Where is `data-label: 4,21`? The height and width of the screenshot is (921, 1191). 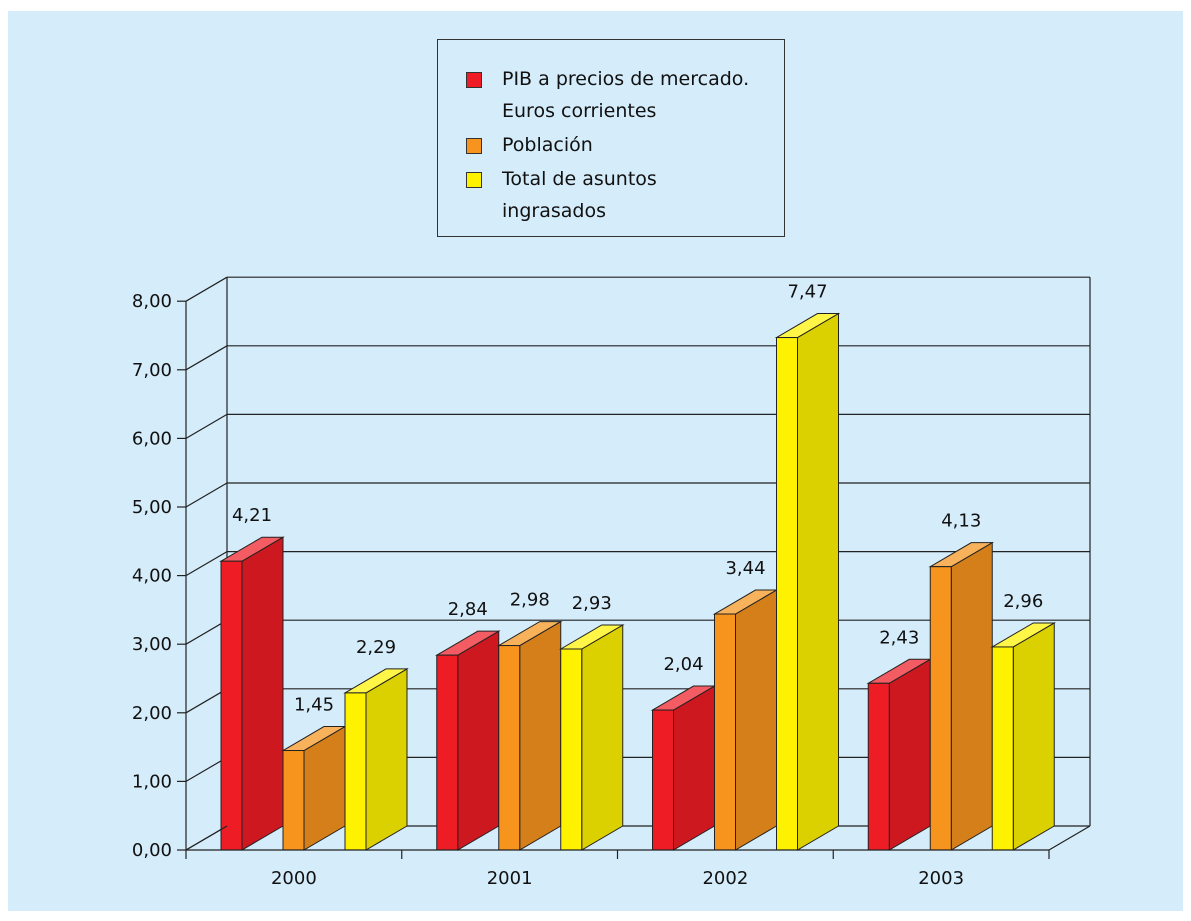
data-label: 4,21 is located at coordinates (252, 515).